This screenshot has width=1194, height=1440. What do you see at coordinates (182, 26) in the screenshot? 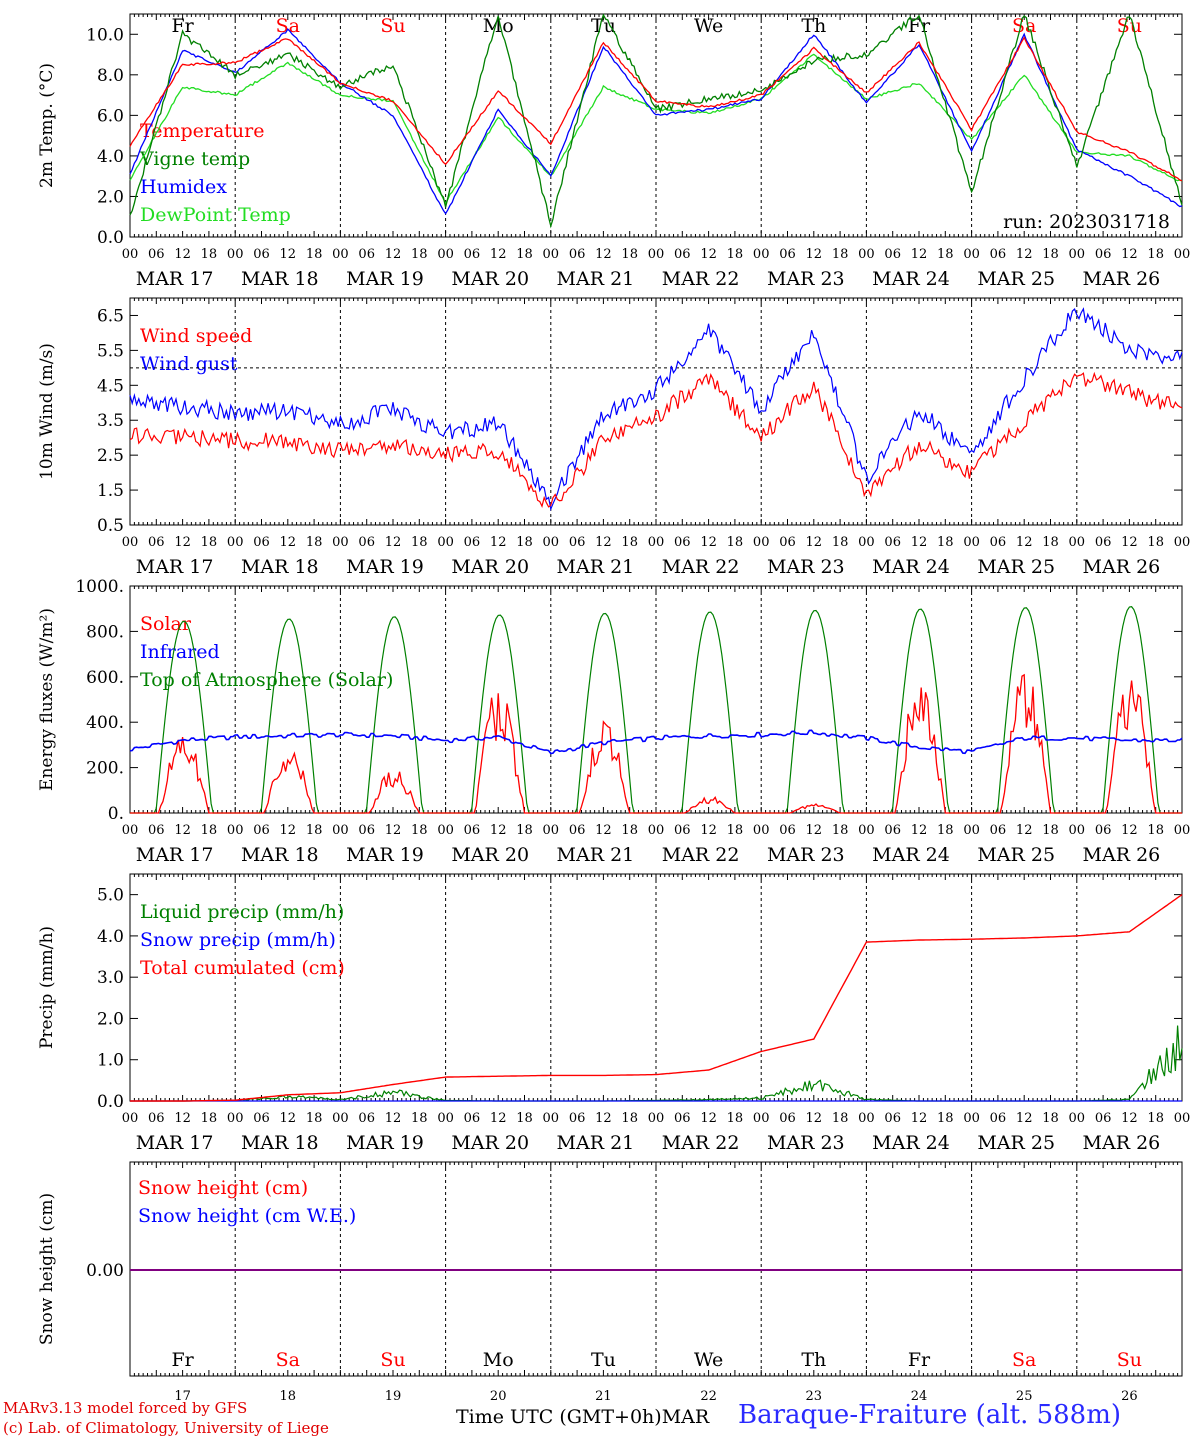
I see `weekday-label: Fr` at bounding box center [182, 26].